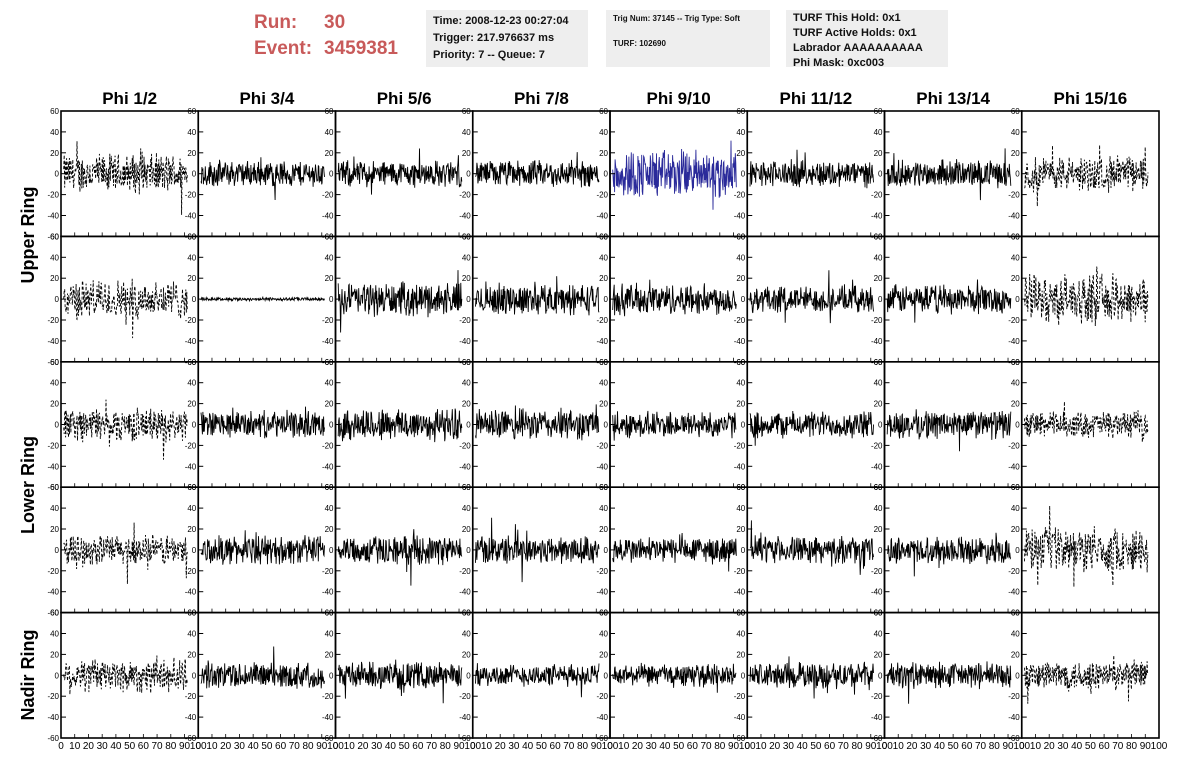  Describe the element at coordinates (276, 22) in the screenshot. I see `run-label: Run:` at that location.